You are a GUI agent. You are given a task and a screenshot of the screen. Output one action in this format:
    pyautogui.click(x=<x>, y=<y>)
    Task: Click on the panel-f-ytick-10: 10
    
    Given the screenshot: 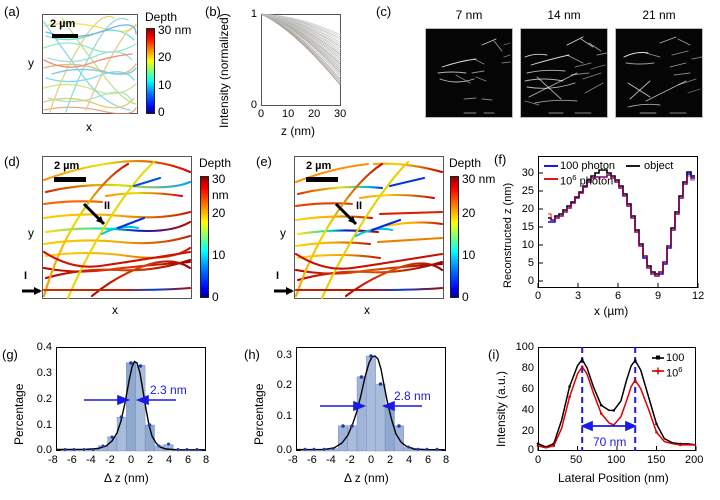 What is the action you would take?
    pyautogui.click(x=527, y=245)
    